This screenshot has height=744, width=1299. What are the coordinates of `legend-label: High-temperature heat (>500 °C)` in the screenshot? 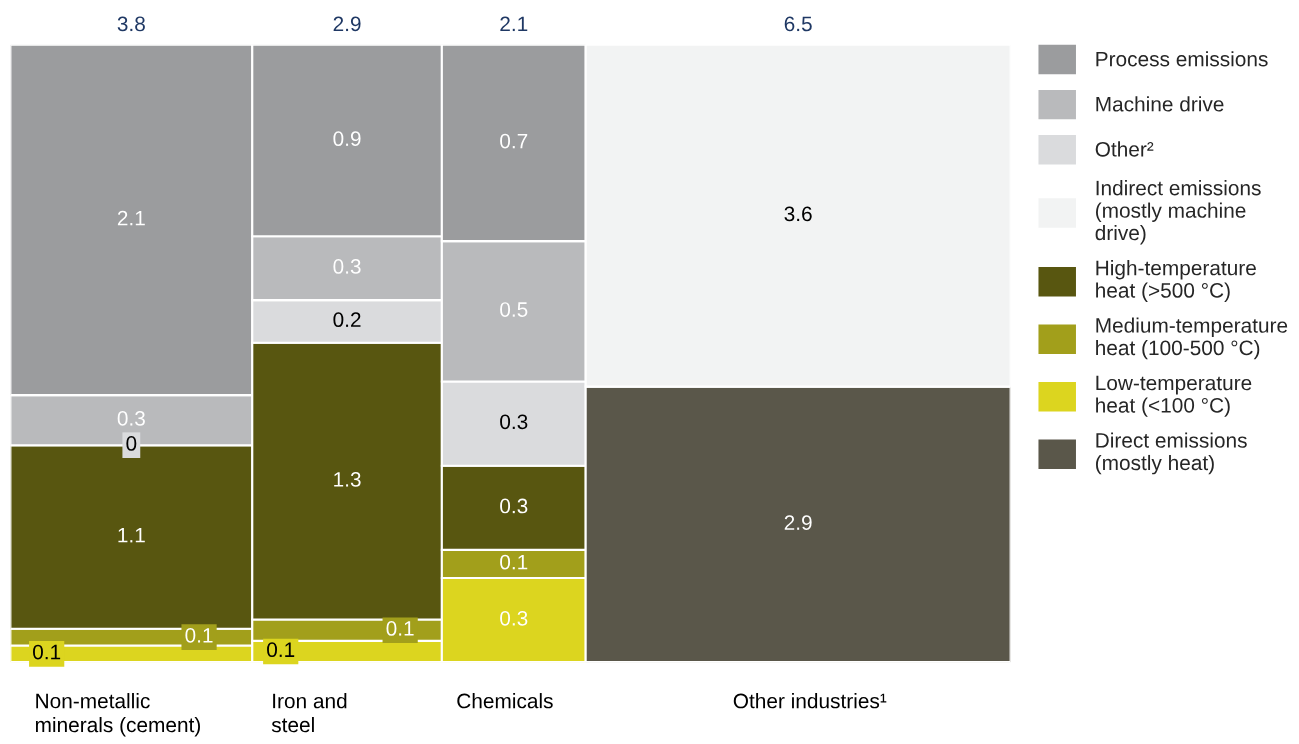 It's located at (1176, 281).